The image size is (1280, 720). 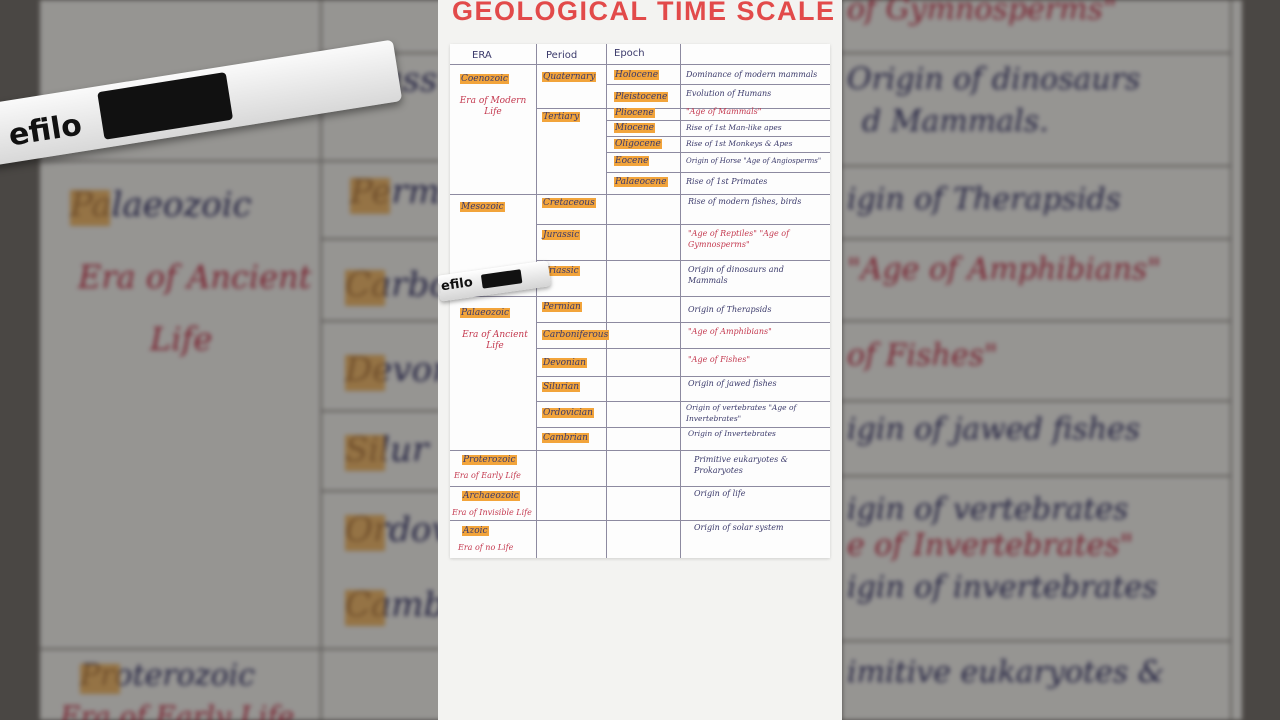 What do you see at coordinates (475, 531) in the screenshot?
I see `era-name: Azoic` at bounding box center [475, 531].